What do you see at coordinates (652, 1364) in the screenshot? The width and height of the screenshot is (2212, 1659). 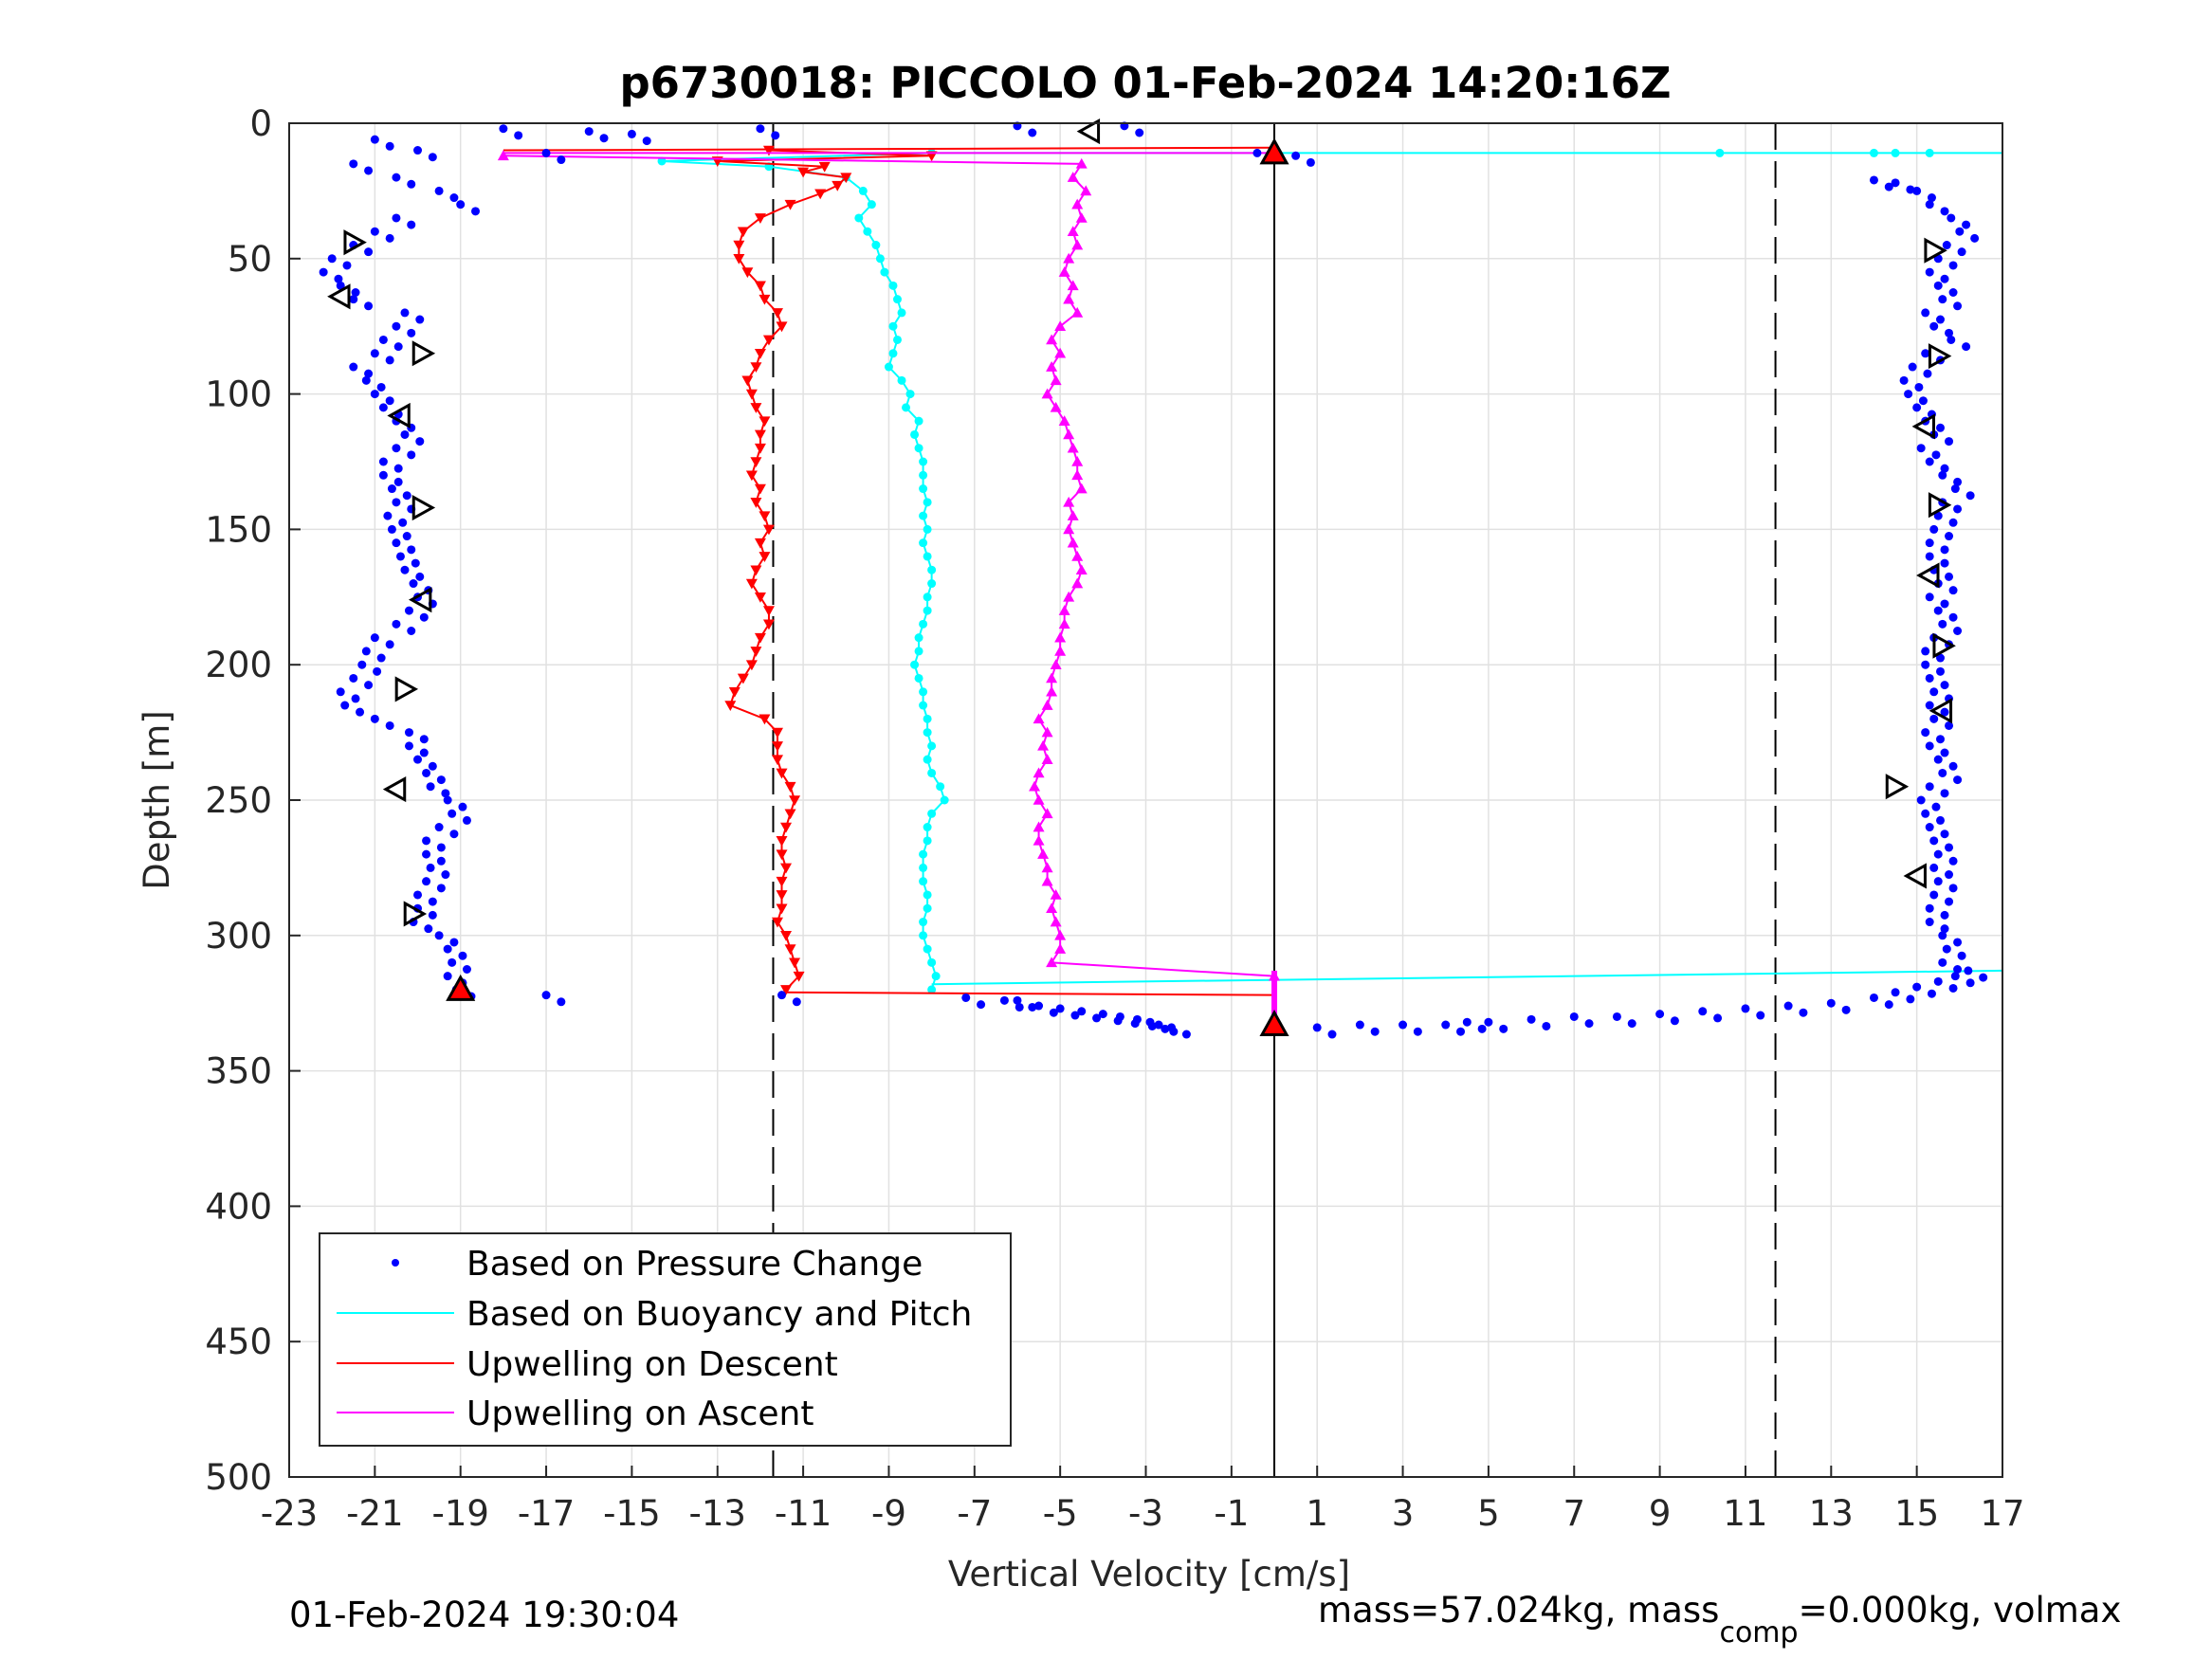 I see `legend-label-descent: Upwelling on Descent` at bounding box center [652, 1364].